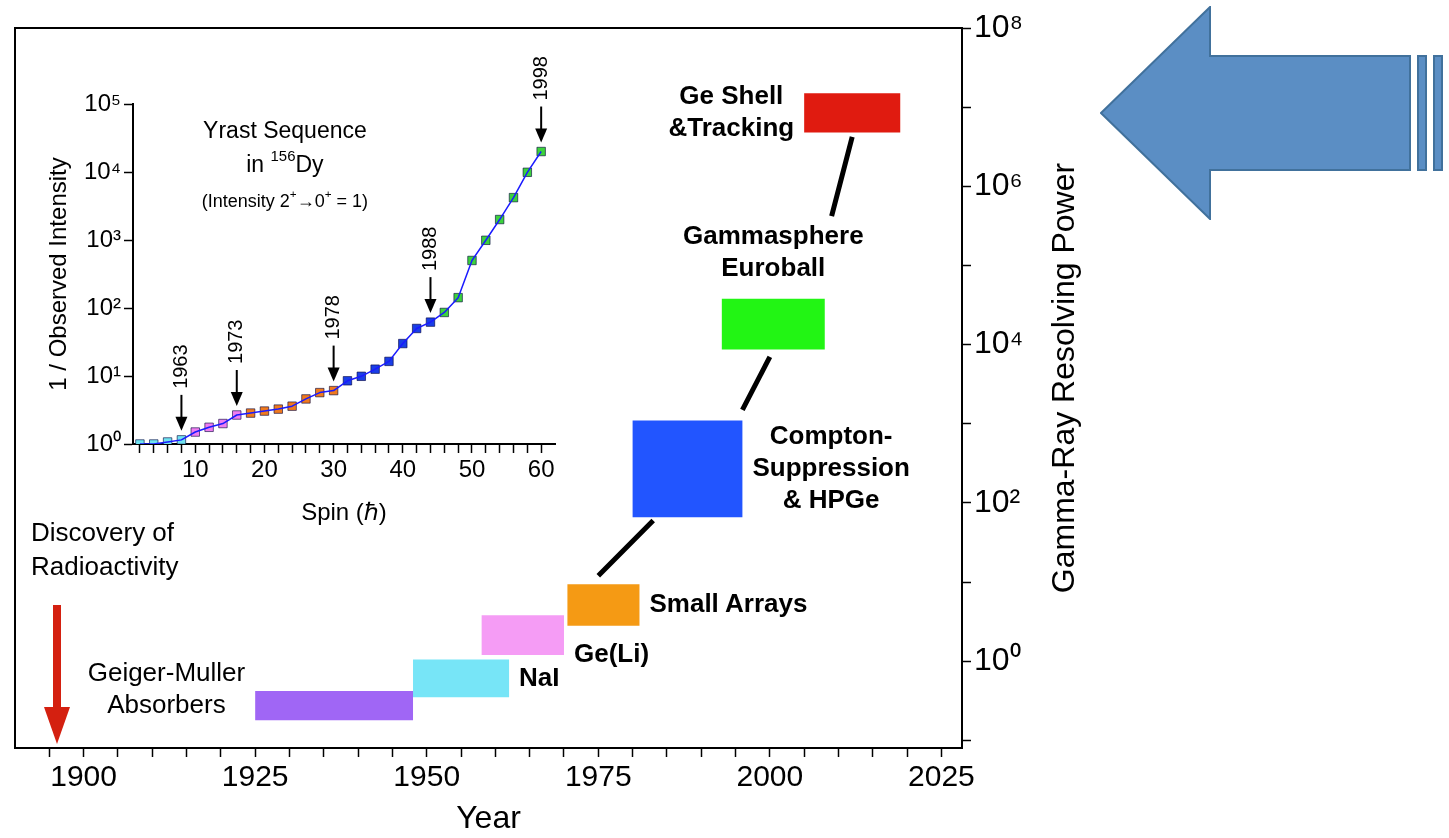  What do you see at coordinates (104, 374) in the screenshot?
I see `y-tick-label: 10¹` at bounding box center [104, 374].